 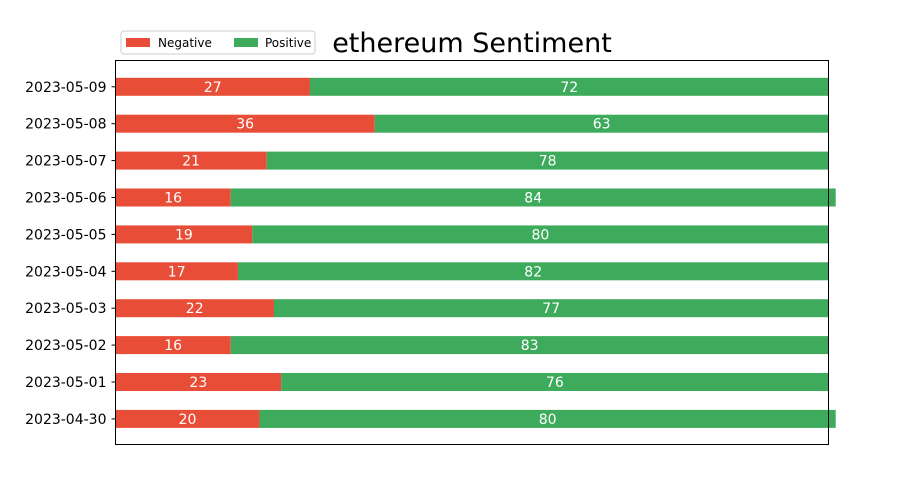 I want to click on bar-value-label: 78, so click(x=548, y=162).